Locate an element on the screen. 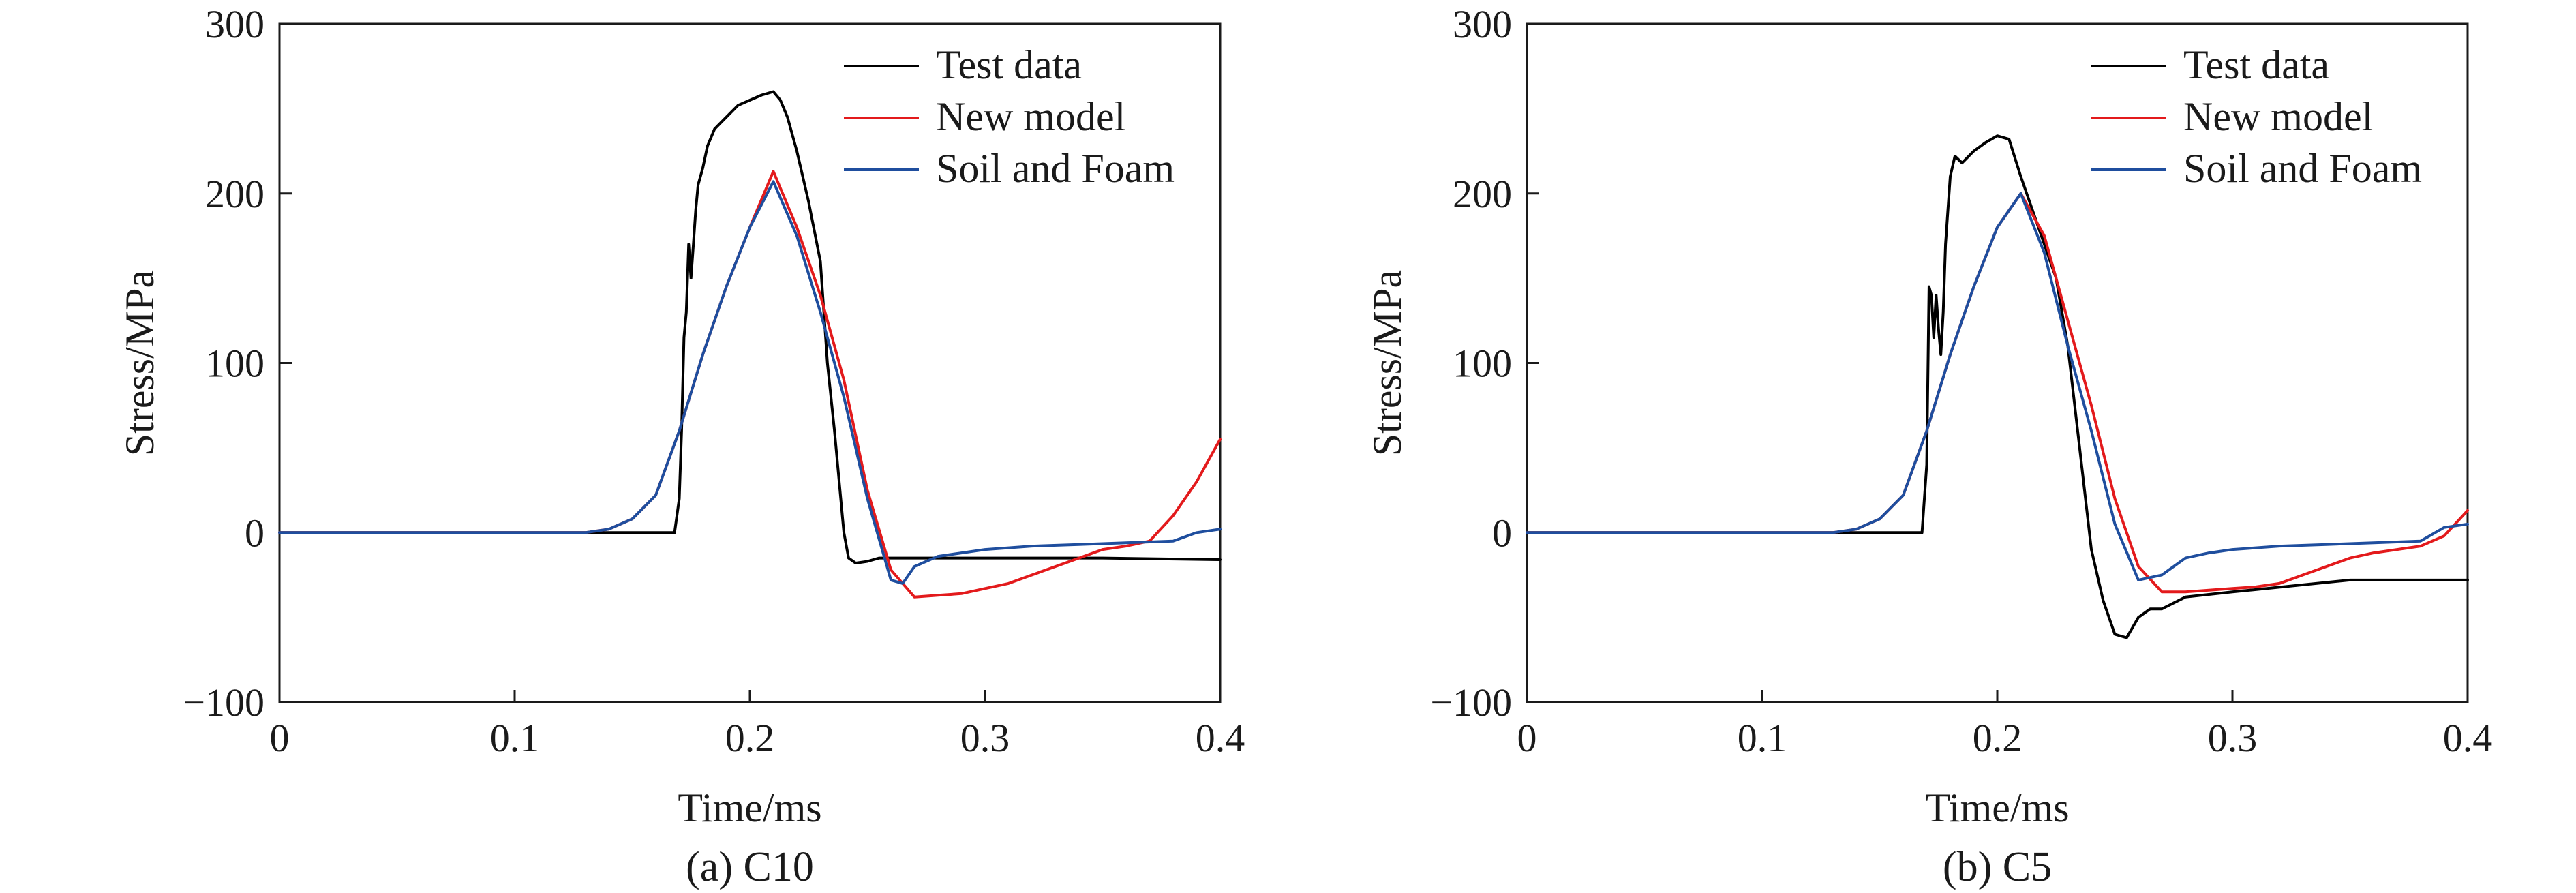 The image size is (2576, 893). chart-caption: (a) C10 is located at coordinates (750, 867).